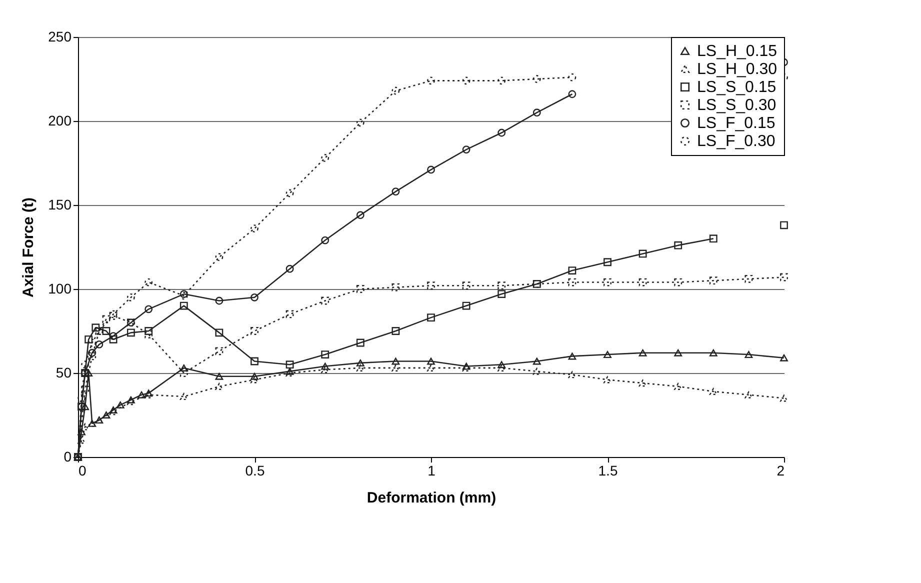  I want to click on x-tick-label: 0.5, so click(255, 470).